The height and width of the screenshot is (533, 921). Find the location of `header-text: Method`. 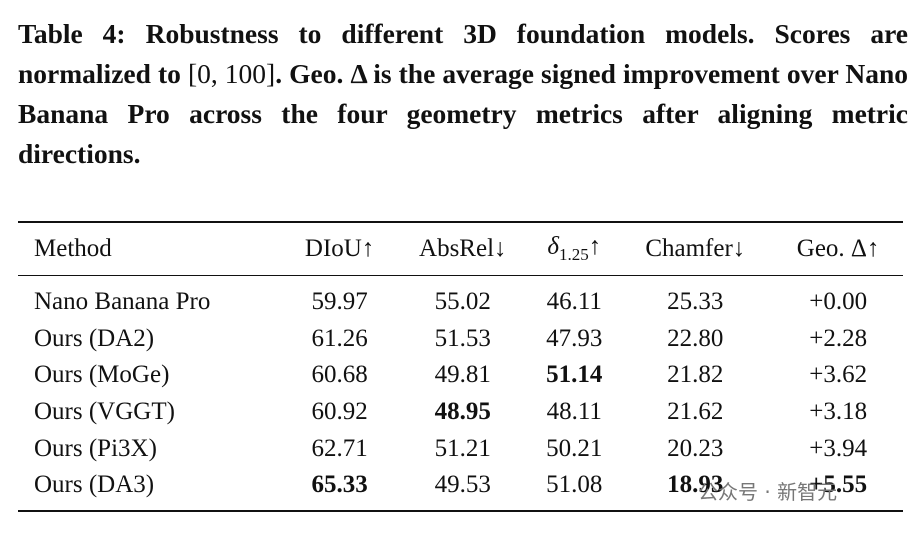

header-text: Method is located at coordinates (73, 248).